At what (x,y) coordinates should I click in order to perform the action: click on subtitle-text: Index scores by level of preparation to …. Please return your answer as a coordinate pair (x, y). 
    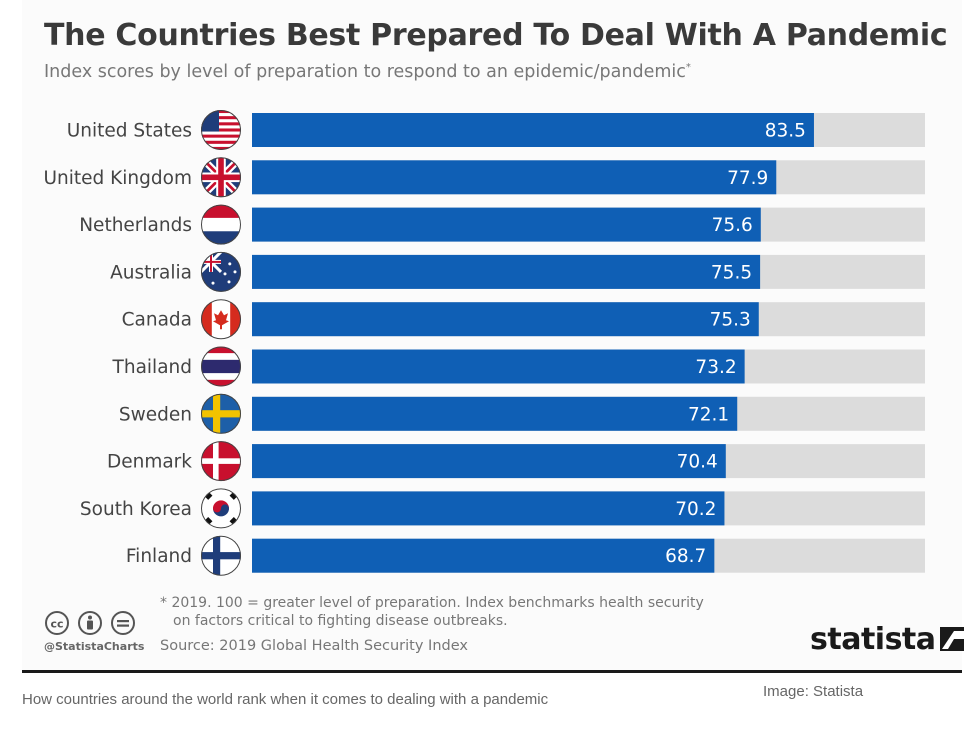
    Looking at the image, I should click on (365, 72).